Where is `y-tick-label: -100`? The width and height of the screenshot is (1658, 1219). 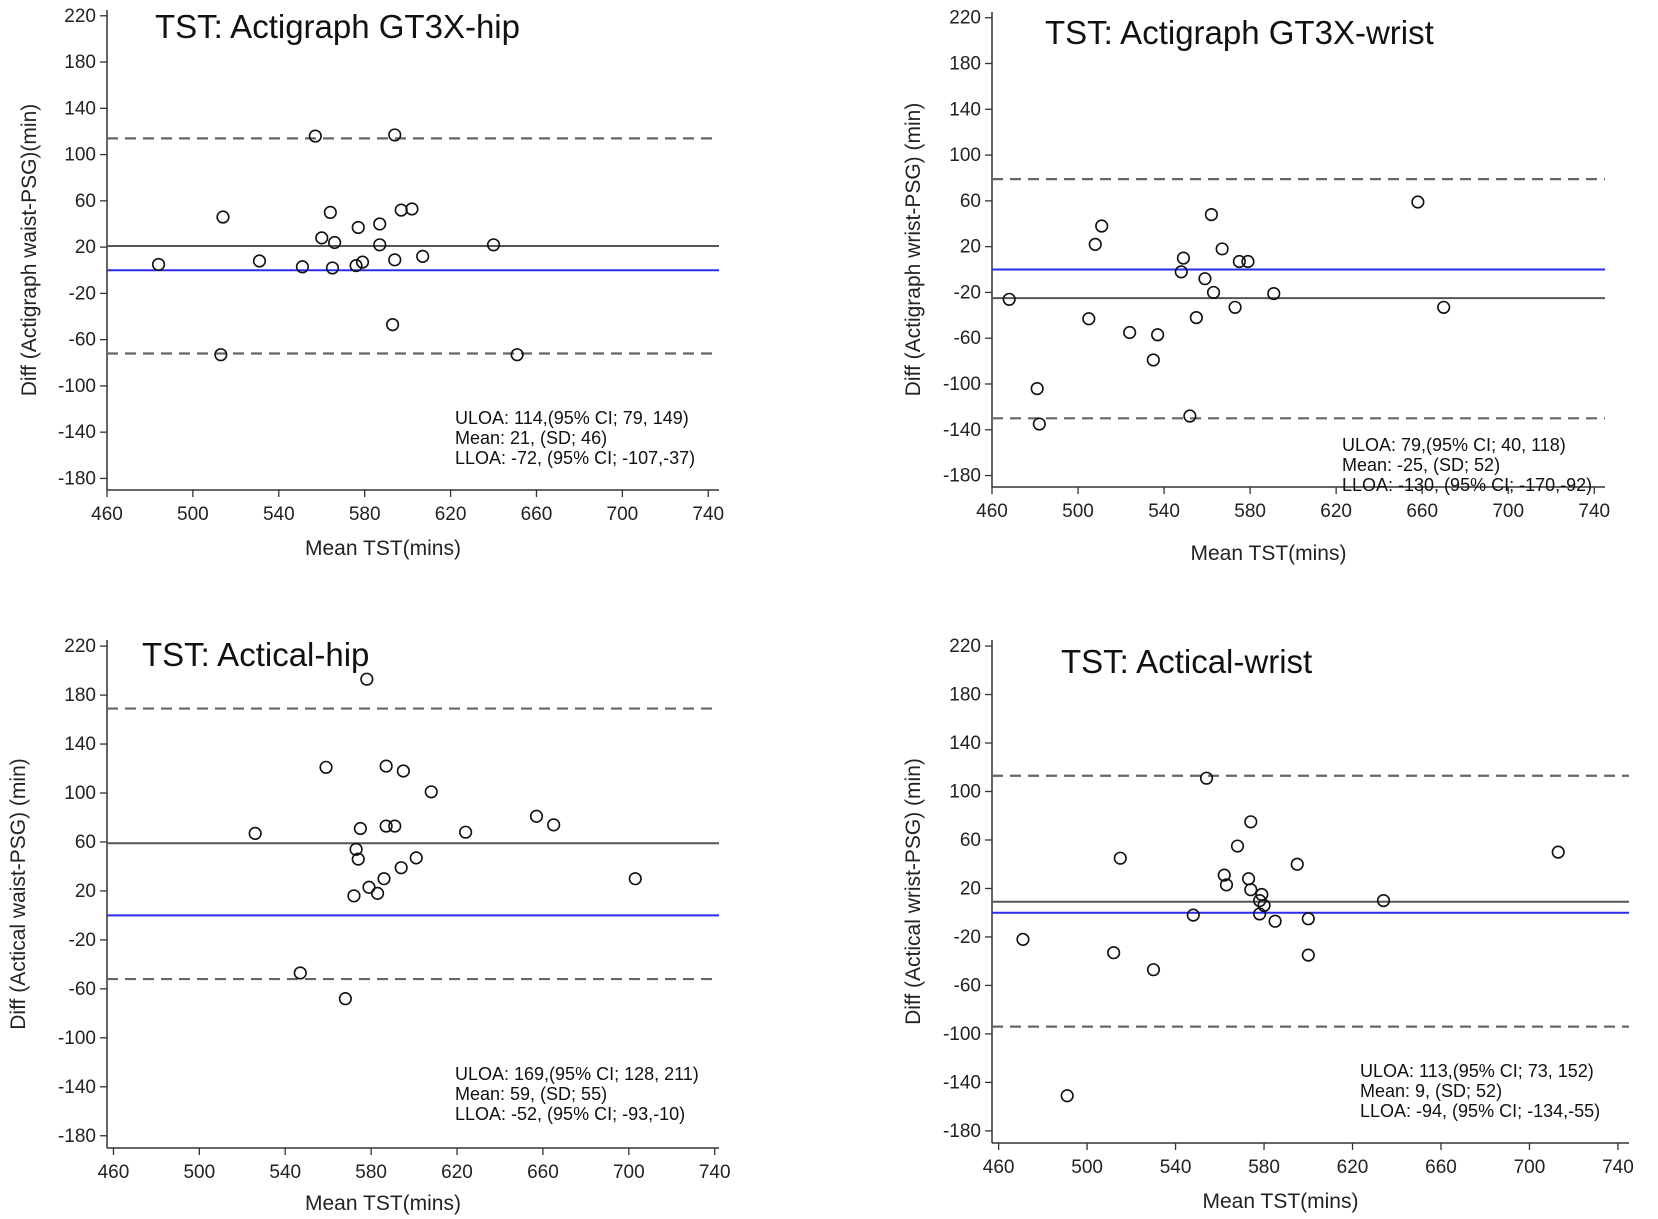 y-tick-label: -100 is located at coordinates (77, 386).